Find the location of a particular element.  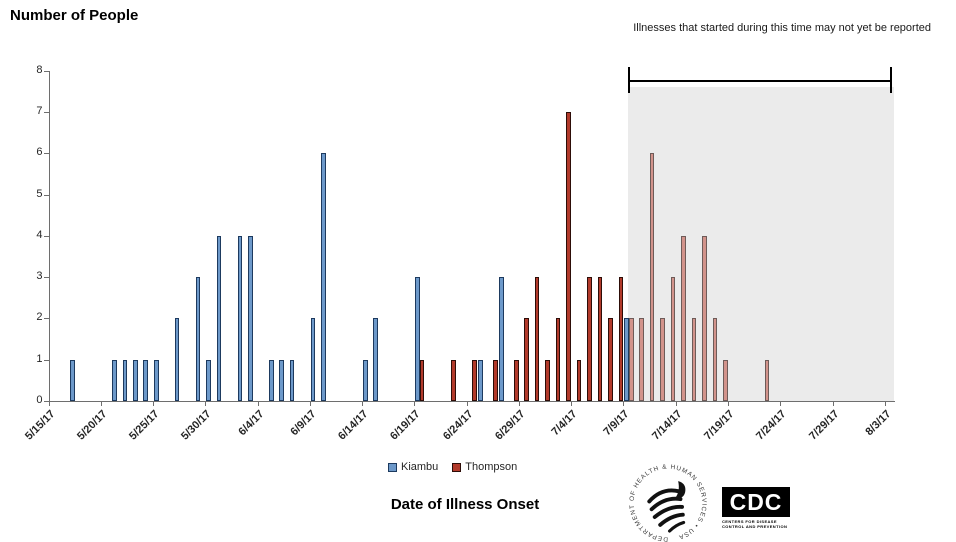

bar-thompson-7/1/17 is located at coordinates (547, 380).